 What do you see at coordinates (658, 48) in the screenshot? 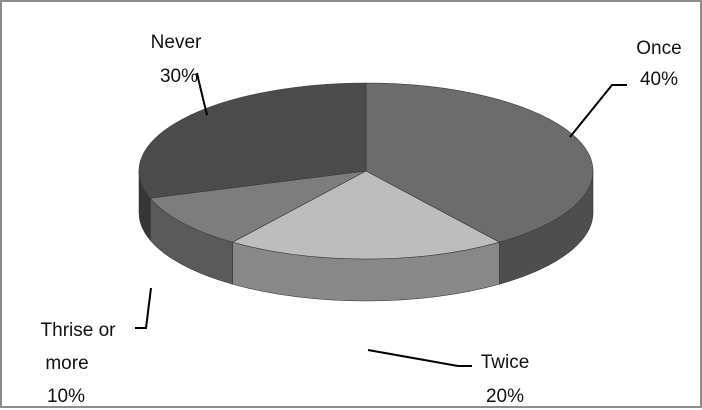
I see `slice-label-once: Once` at bounding box center [658, 48].